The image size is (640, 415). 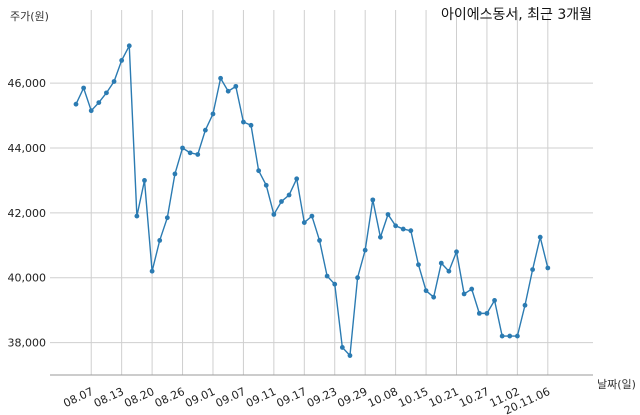 What do you see at coordinates (516, 15) in the screenshot?
I see `chart-title: 아이에스동서, 최근 3개월` at bounding box center [516, 15].